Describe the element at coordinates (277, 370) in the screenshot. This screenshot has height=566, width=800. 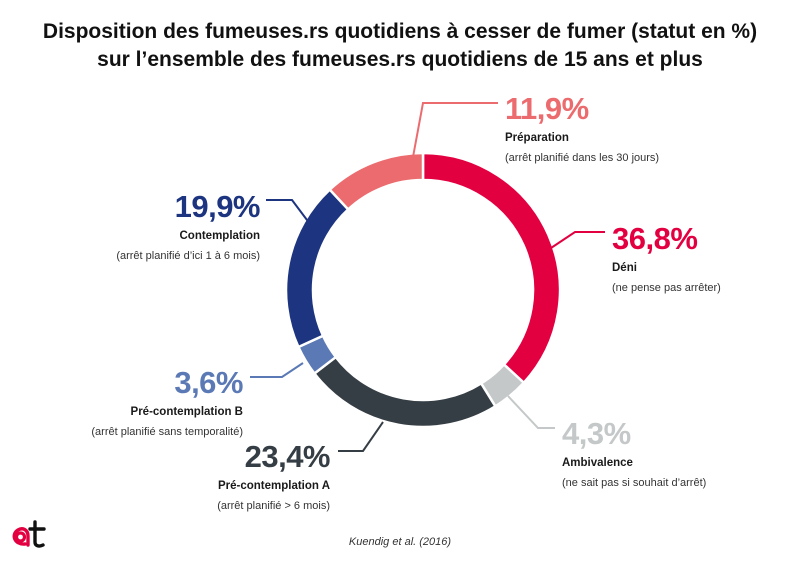
I see `leader-line-precontemplation-b` at that location.